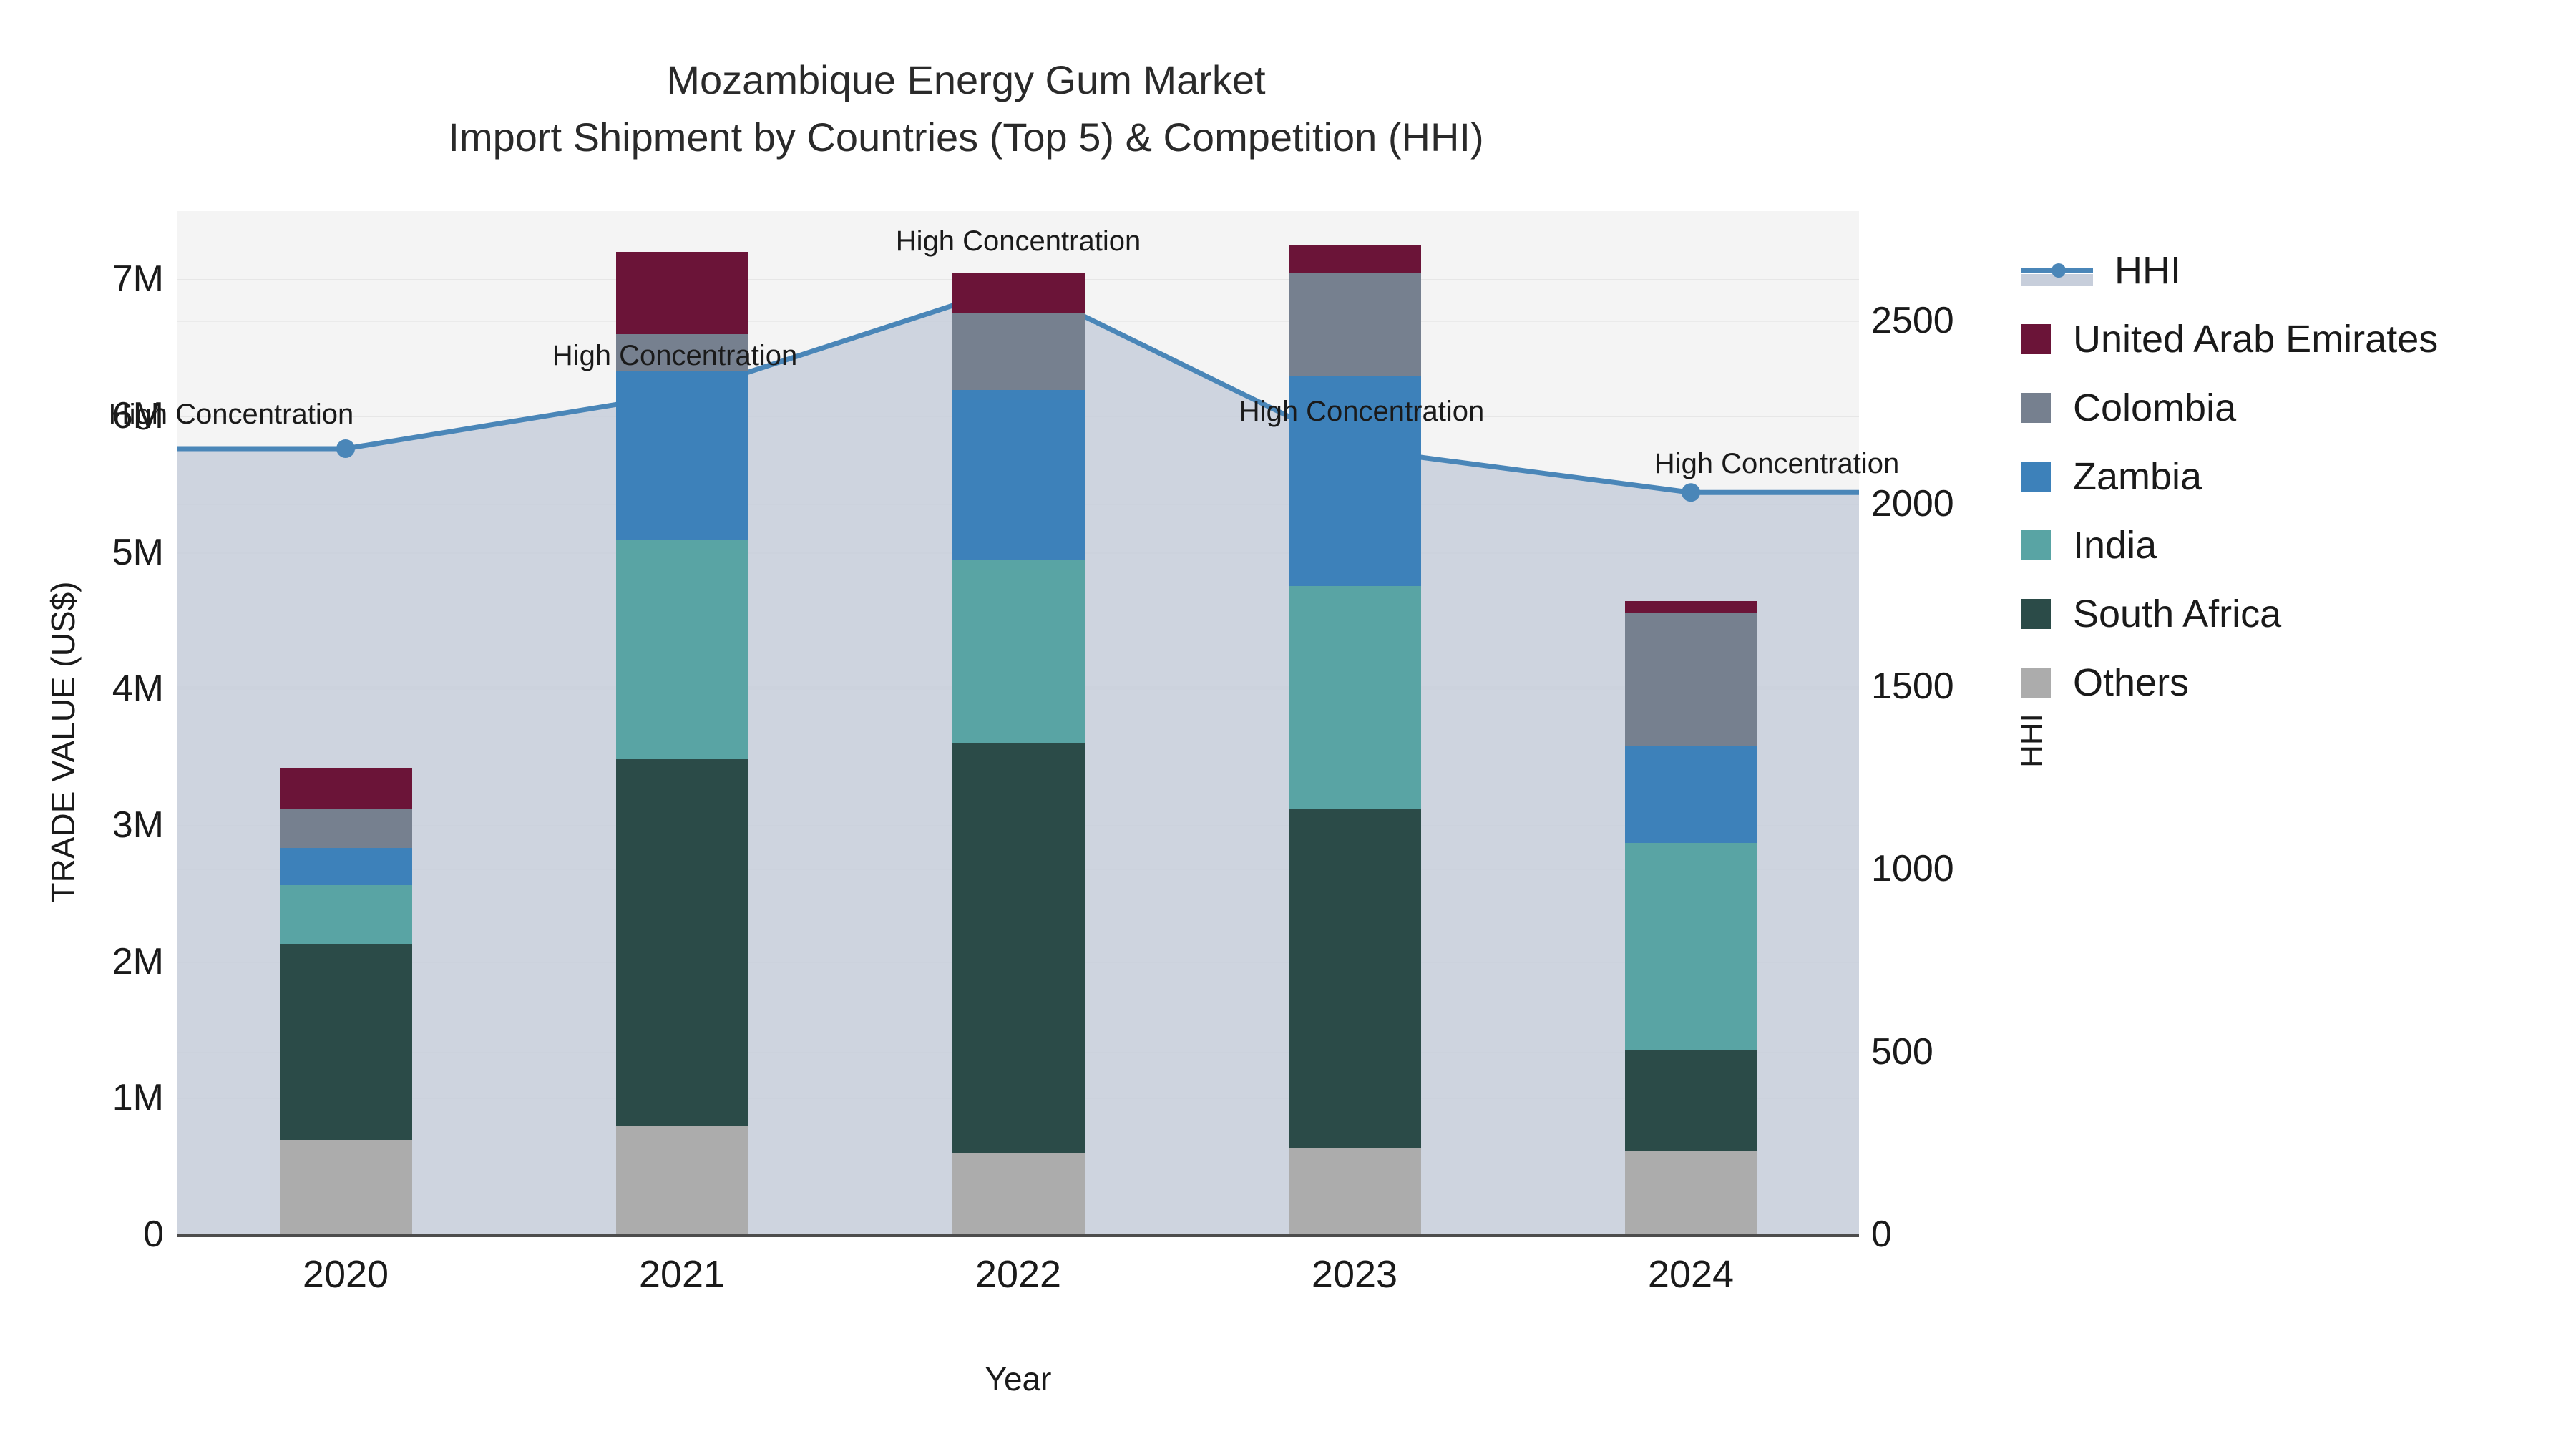 Image resolution: width=2576 pixels, height=1449 pixels. I want to click on x-axis-line, so click(1018, 1235).